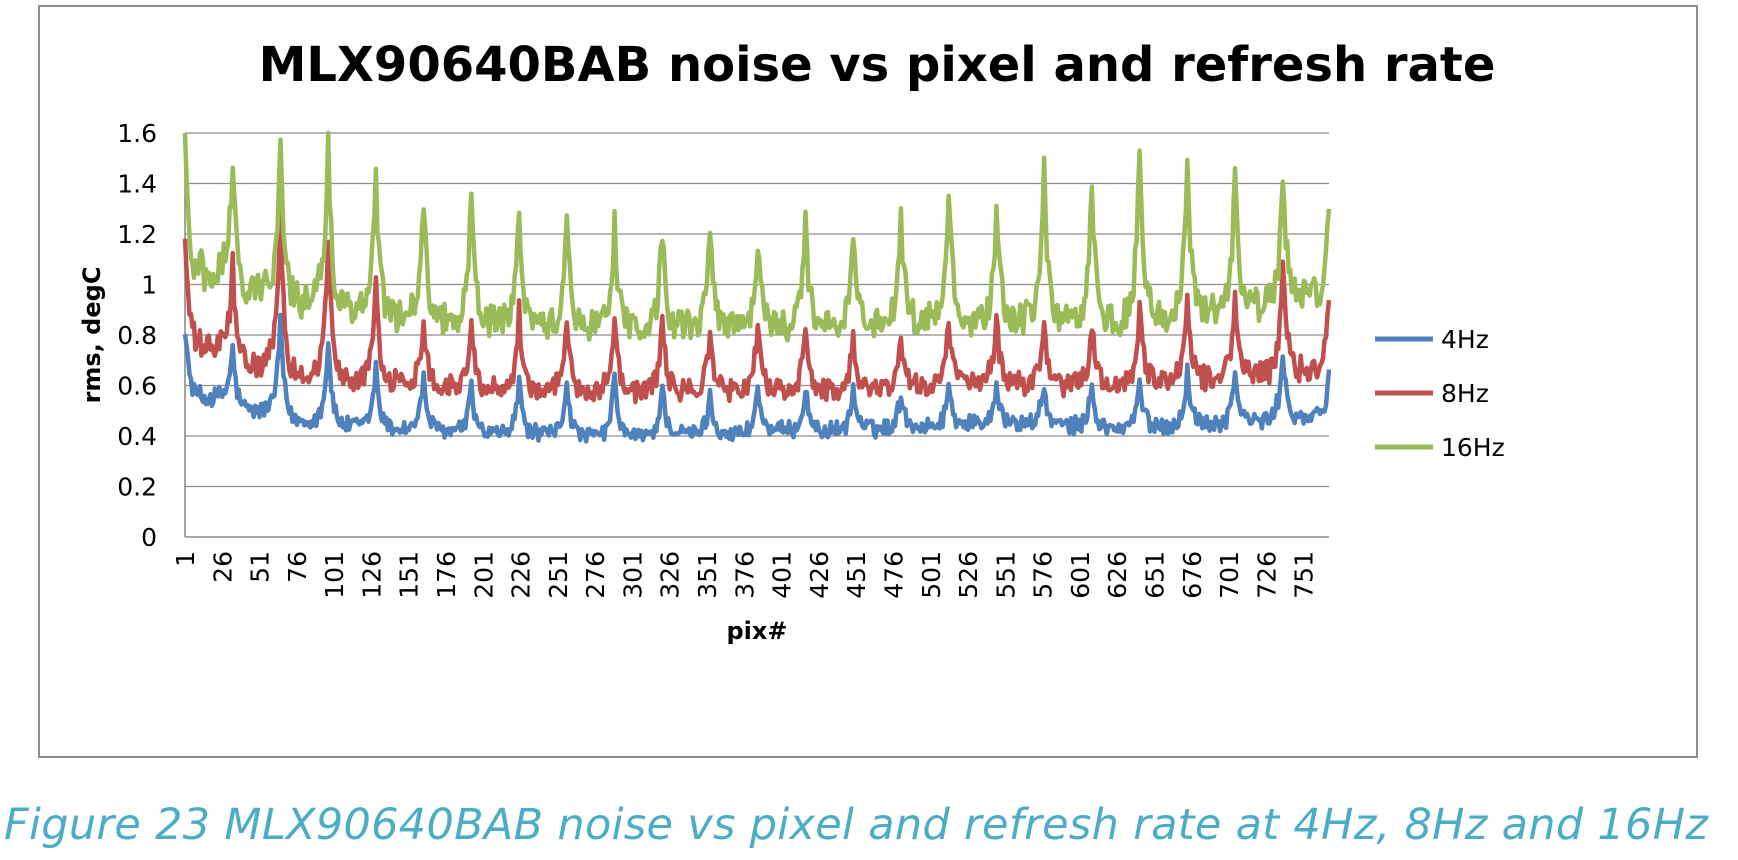  I want to click on y-tick-label: 1.4, so click(137, 184).